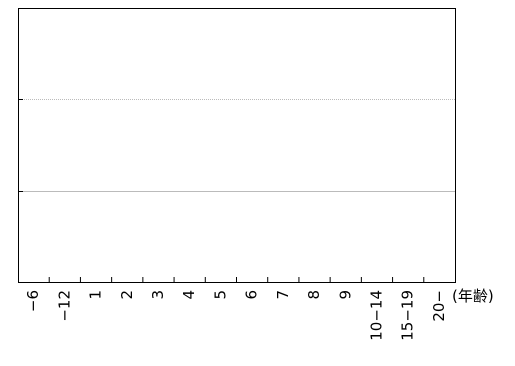 This screenshot has width=515, height=366. Describe the element at coordinates (189, 295) in the screenshot. I see `x-tick-label: 4` at that location.